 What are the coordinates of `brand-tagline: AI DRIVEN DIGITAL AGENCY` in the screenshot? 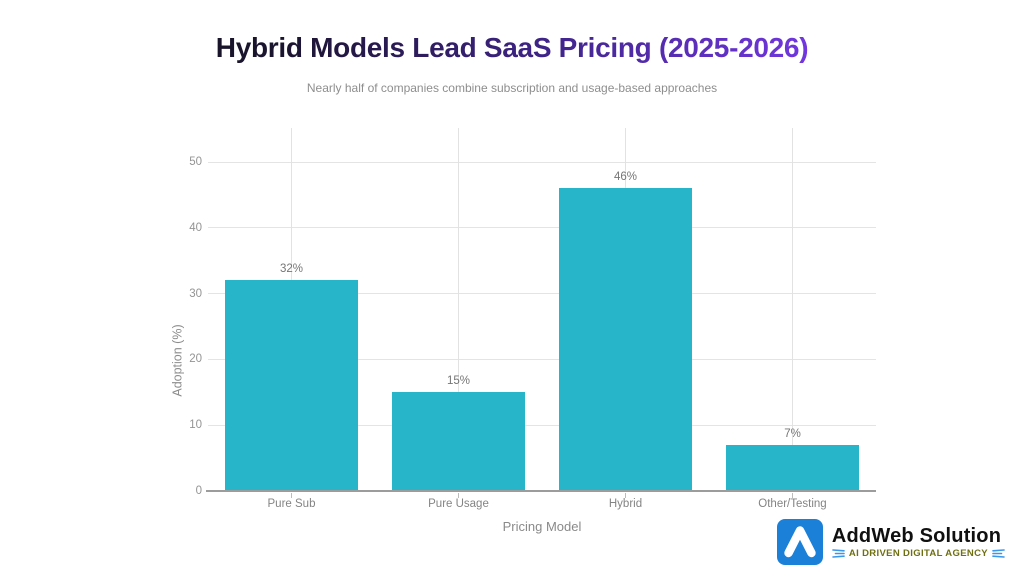 It's located at (918, 553).